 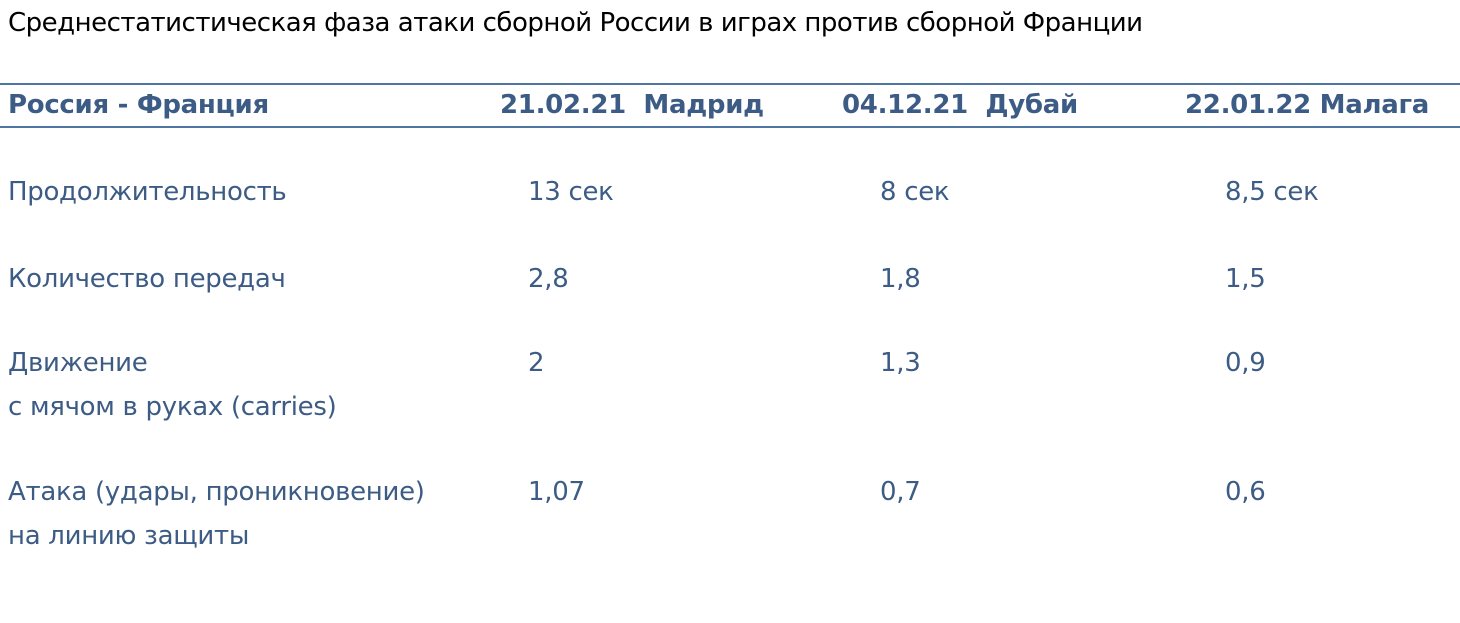 I want to click on row-value: 1,5, so click(x=1245, y=279).